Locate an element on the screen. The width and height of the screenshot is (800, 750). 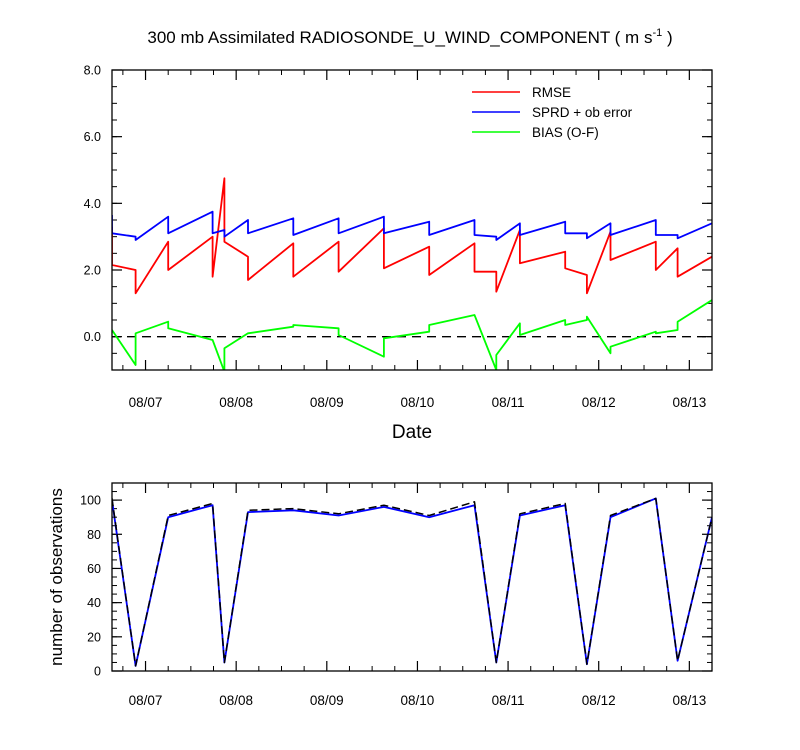
bottom-y-axis-label: number of observations is located at coordinates (56, 577).